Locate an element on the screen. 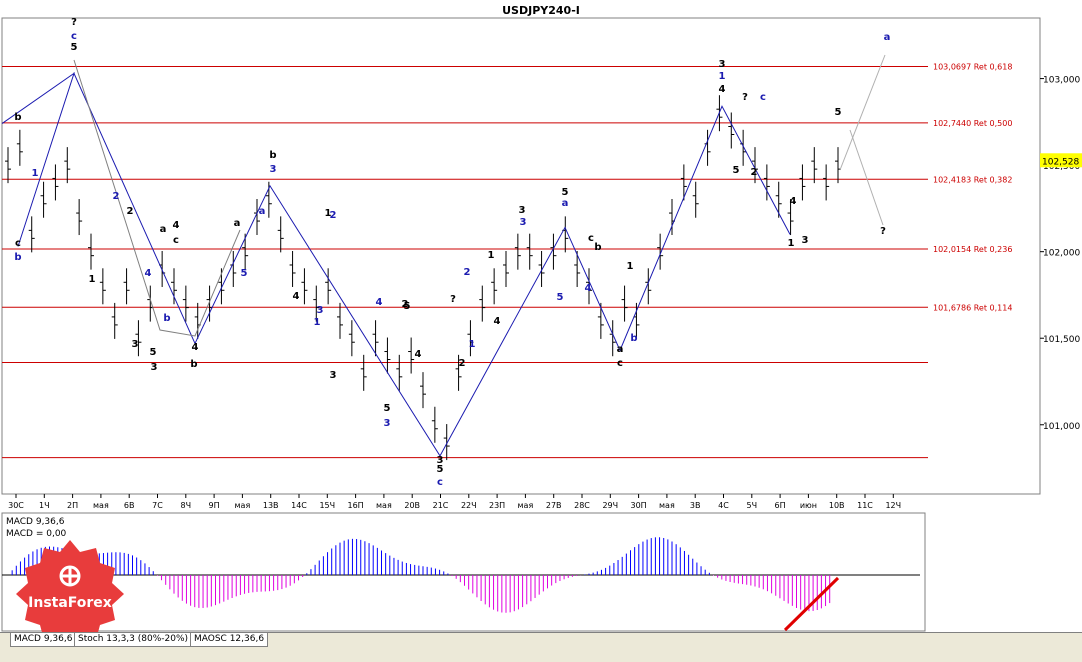 This screenshot has height=662, width=1082. instaforex-logo: InstaForex is located at coordinates (70, 594).